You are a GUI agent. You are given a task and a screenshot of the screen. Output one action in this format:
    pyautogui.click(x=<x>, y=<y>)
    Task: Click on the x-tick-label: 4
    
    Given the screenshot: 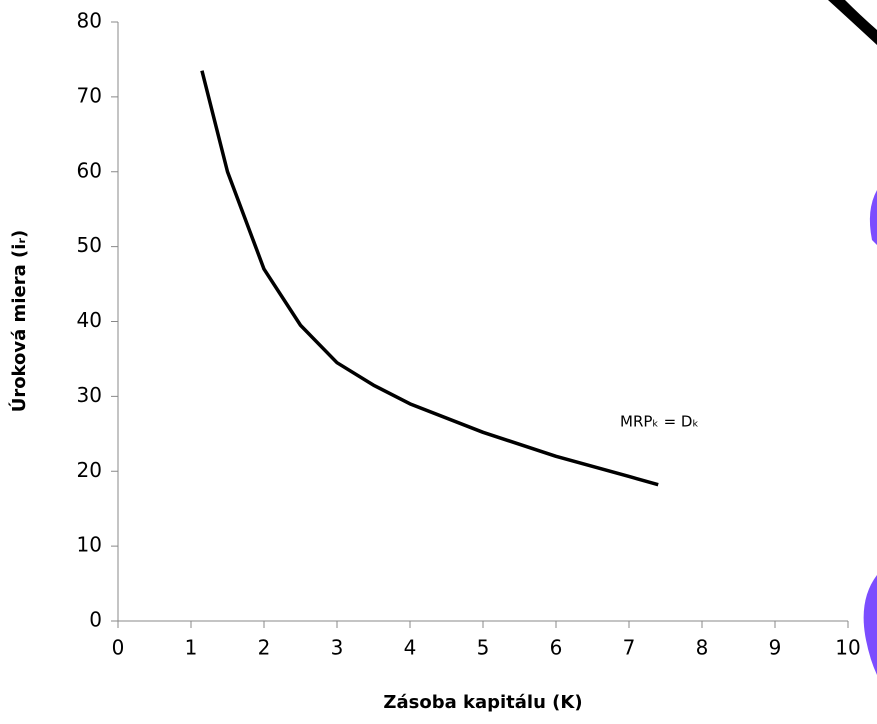 What is the action you would take?
    pyautogui.click(x=410, y=648)
    